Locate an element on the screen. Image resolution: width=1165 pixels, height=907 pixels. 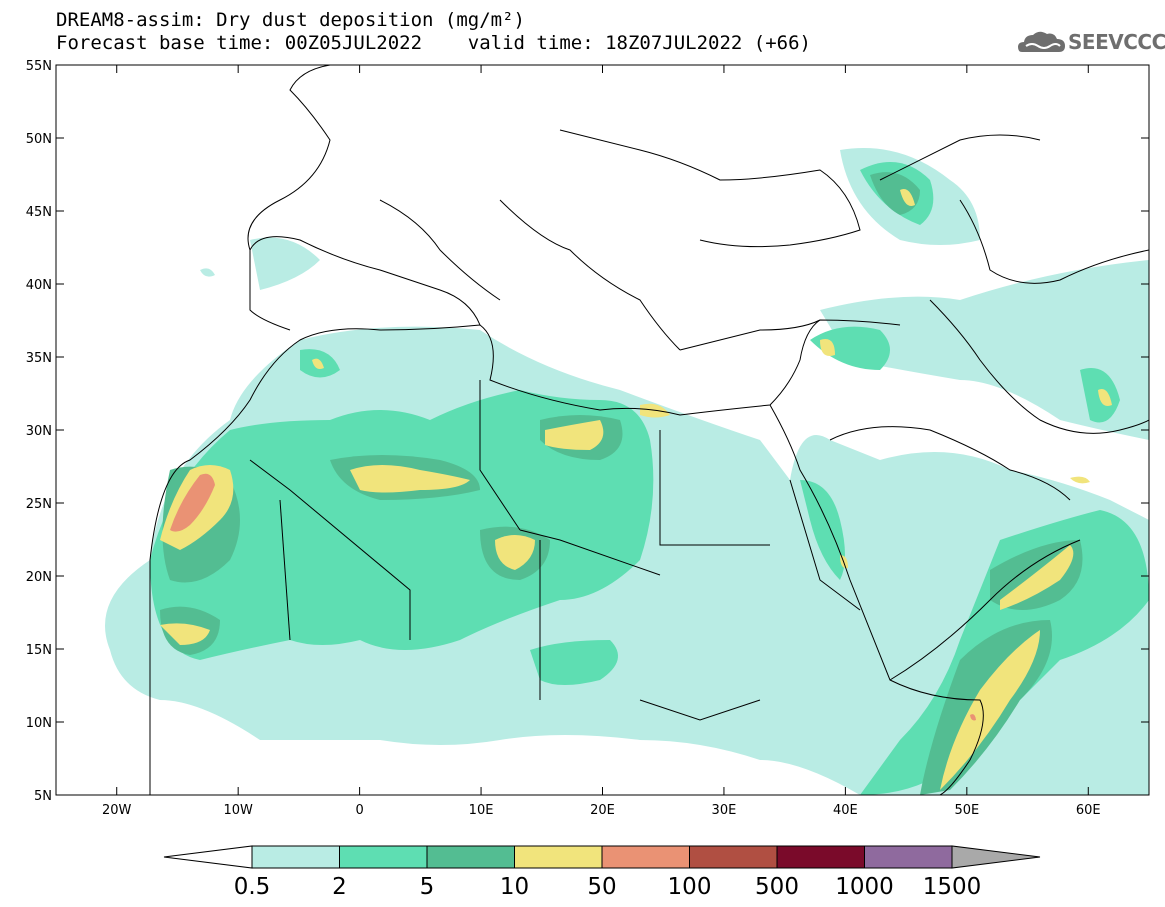
lon-label: 40E is located at coordinates (845, 810).